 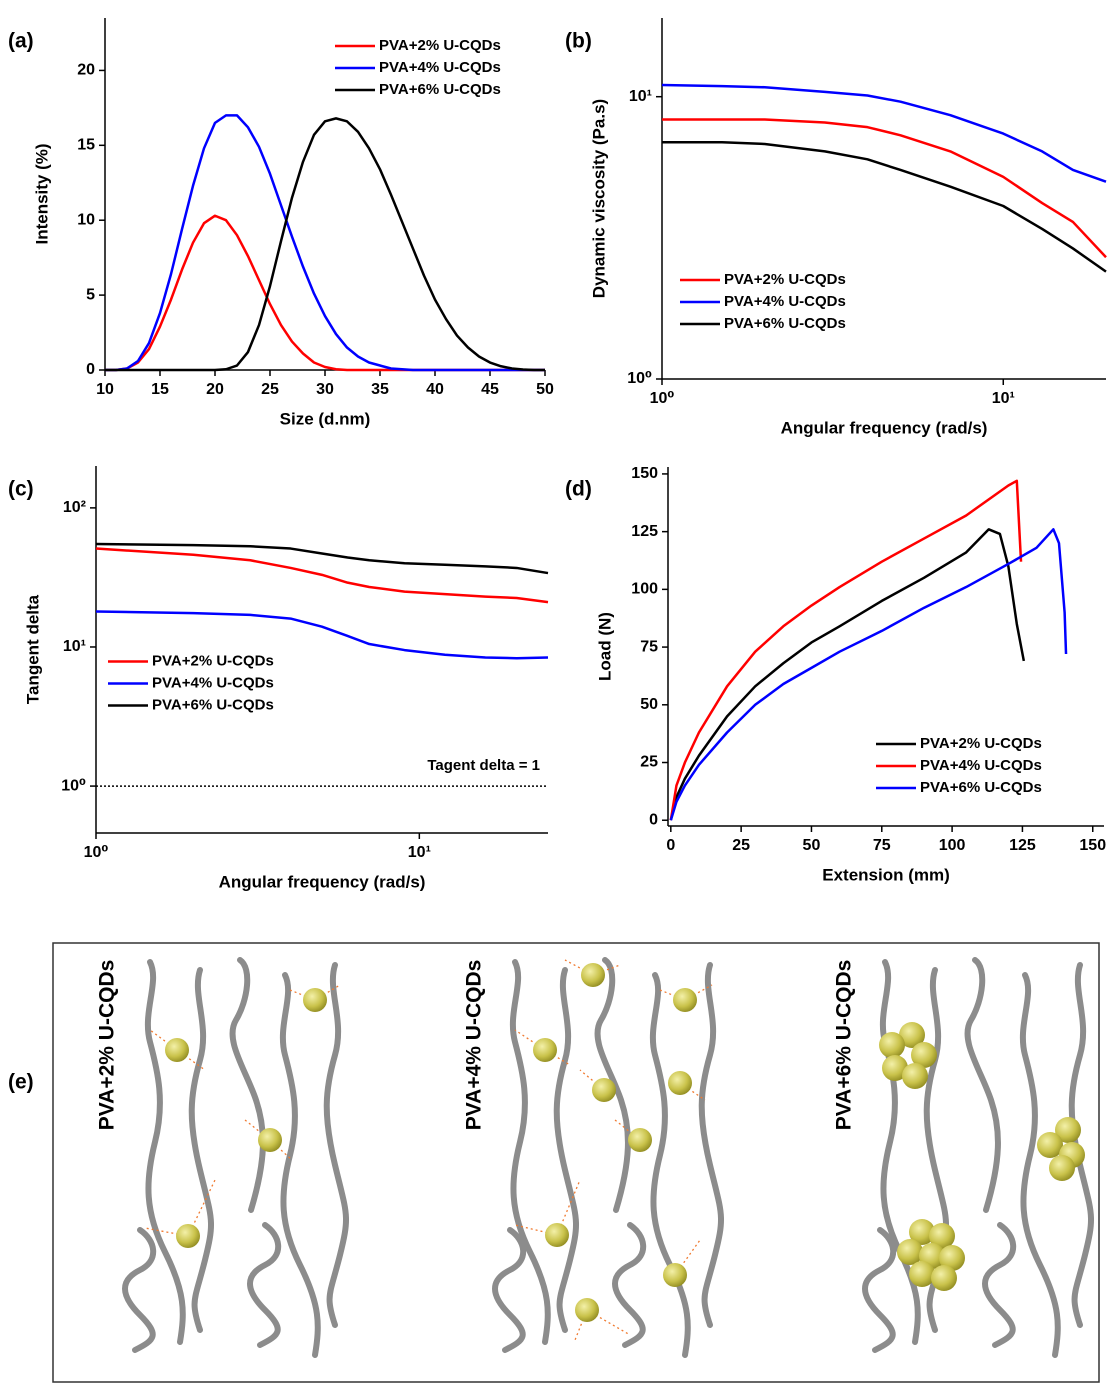 What do you see at coordinates (598, 198) in the screenshot?
I see `y-axis-title: Dynamic viscosity (Pa.s)` at bounding box center [598, 198].